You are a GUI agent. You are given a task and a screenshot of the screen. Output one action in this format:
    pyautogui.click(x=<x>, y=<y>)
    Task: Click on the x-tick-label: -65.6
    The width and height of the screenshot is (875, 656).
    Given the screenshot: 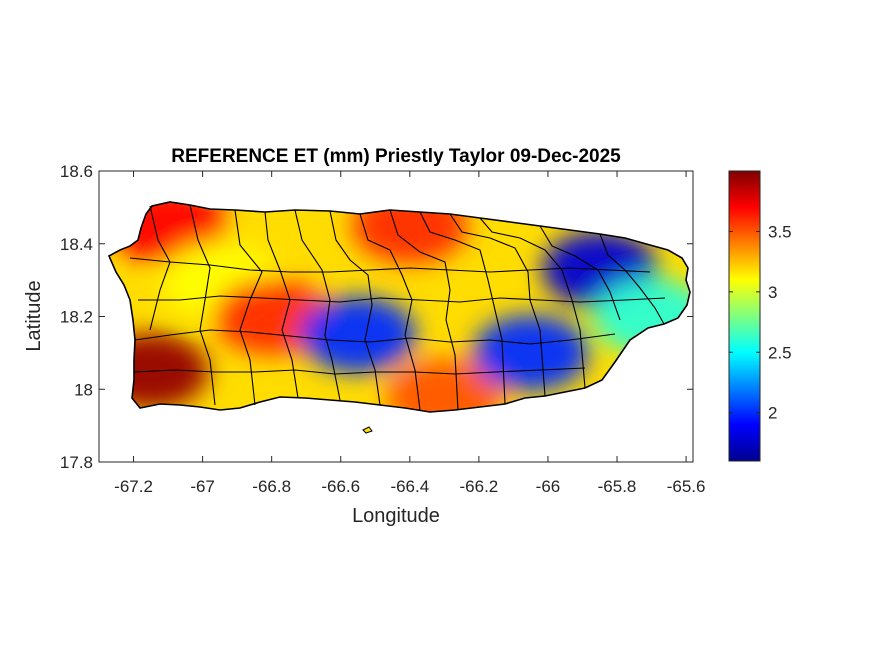 What is the action you would take?
    pyautogui.click(x=686, y=486)
    